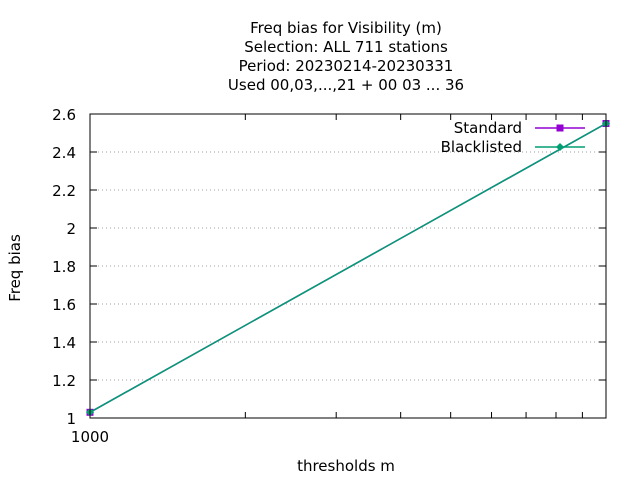 The image size is (640, 480). Describe the element at coordinates (488, 128) in the screenshot. I see `legend-label: Standard` at that location.